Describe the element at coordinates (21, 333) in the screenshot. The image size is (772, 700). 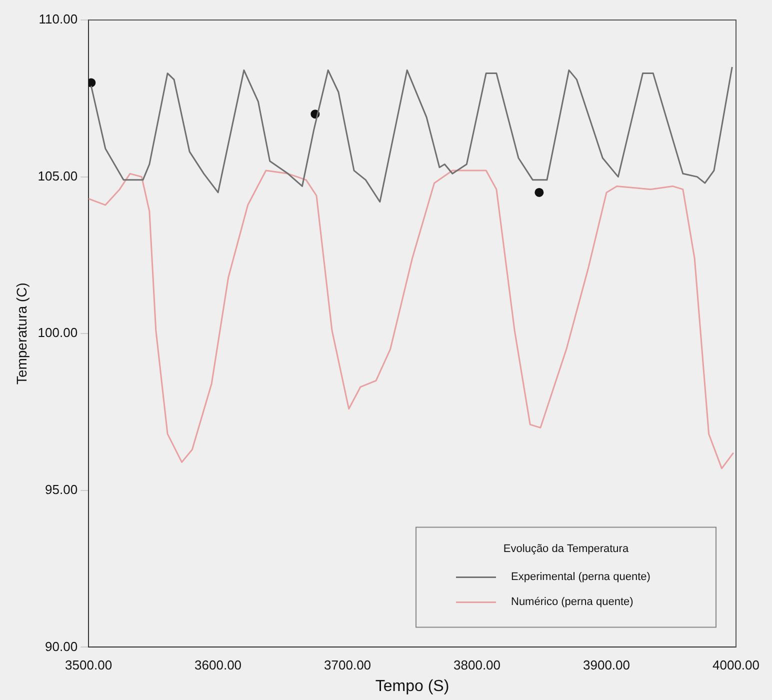
I see `y-axis-title: Temperatura (C)` at that location.